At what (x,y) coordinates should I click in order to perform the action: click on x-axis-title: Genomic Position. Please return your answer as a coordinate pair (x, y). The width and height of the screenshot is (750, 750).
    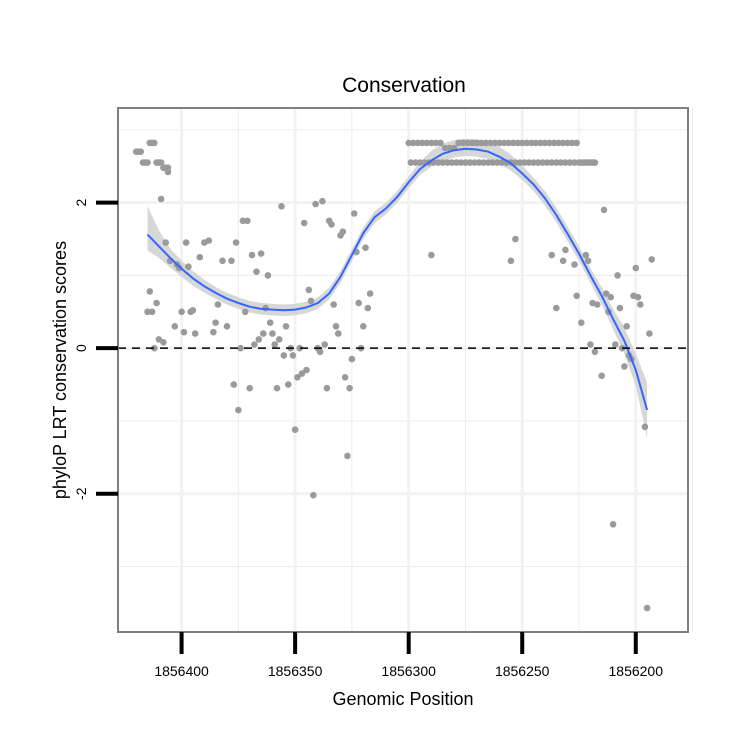
    Looking at the image, I should click on (402, 699).